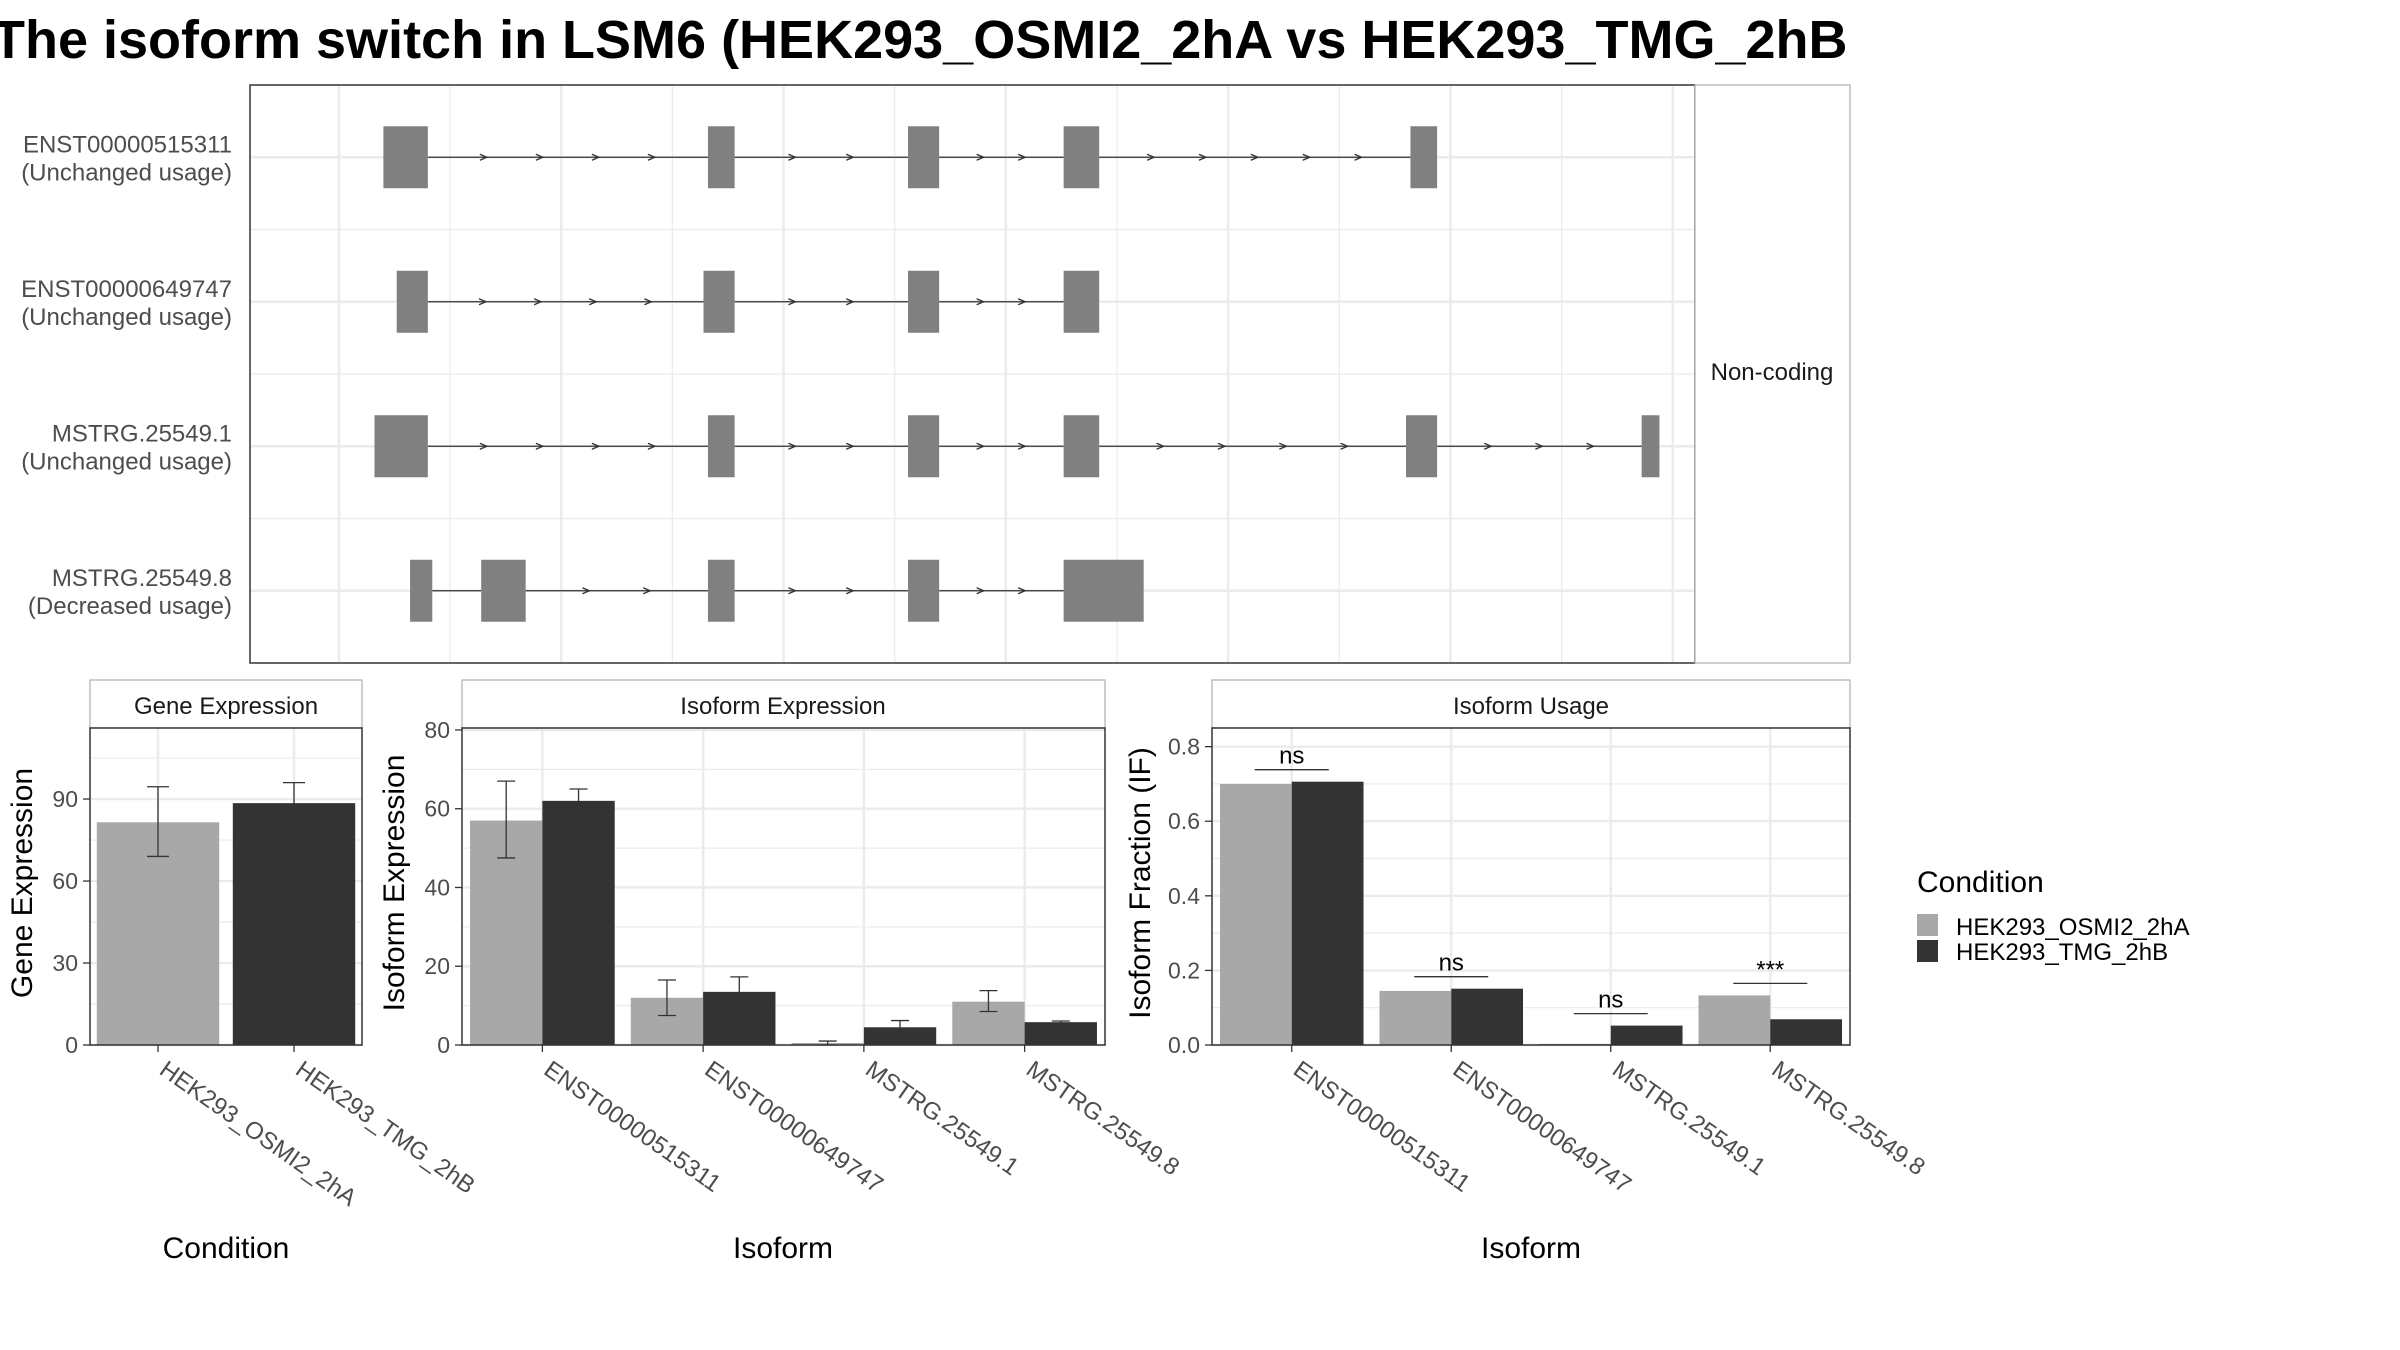  I want to click on gene-expression-strip, so click(226, 704).